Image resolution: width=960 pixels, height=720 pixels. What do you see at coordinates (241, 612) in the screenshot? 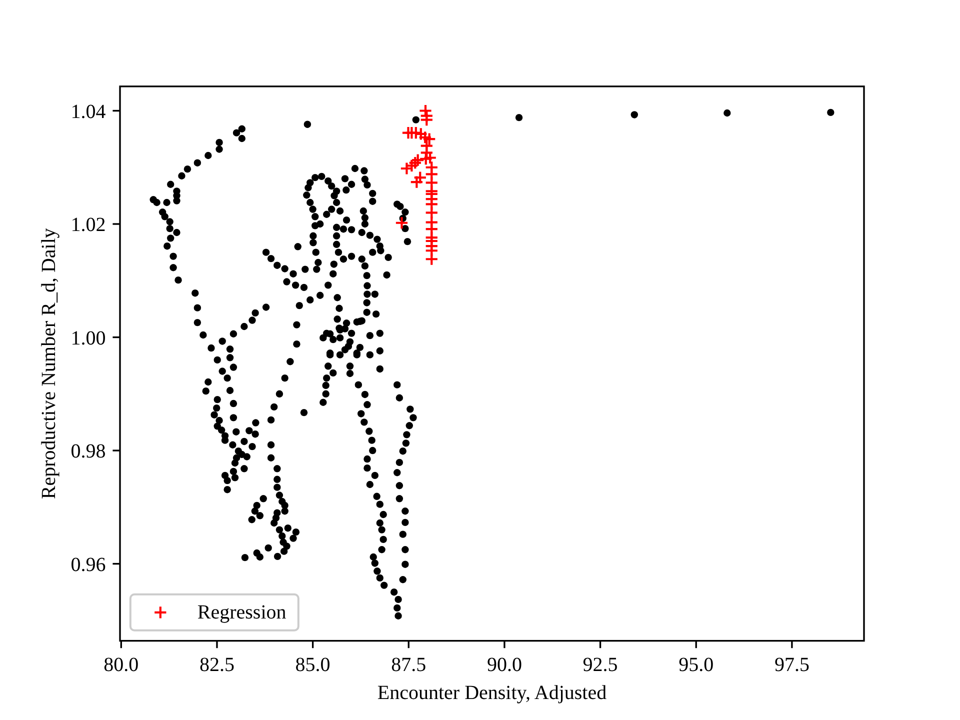
I see `legend-label: Regression` at bounding box center [241, 612].